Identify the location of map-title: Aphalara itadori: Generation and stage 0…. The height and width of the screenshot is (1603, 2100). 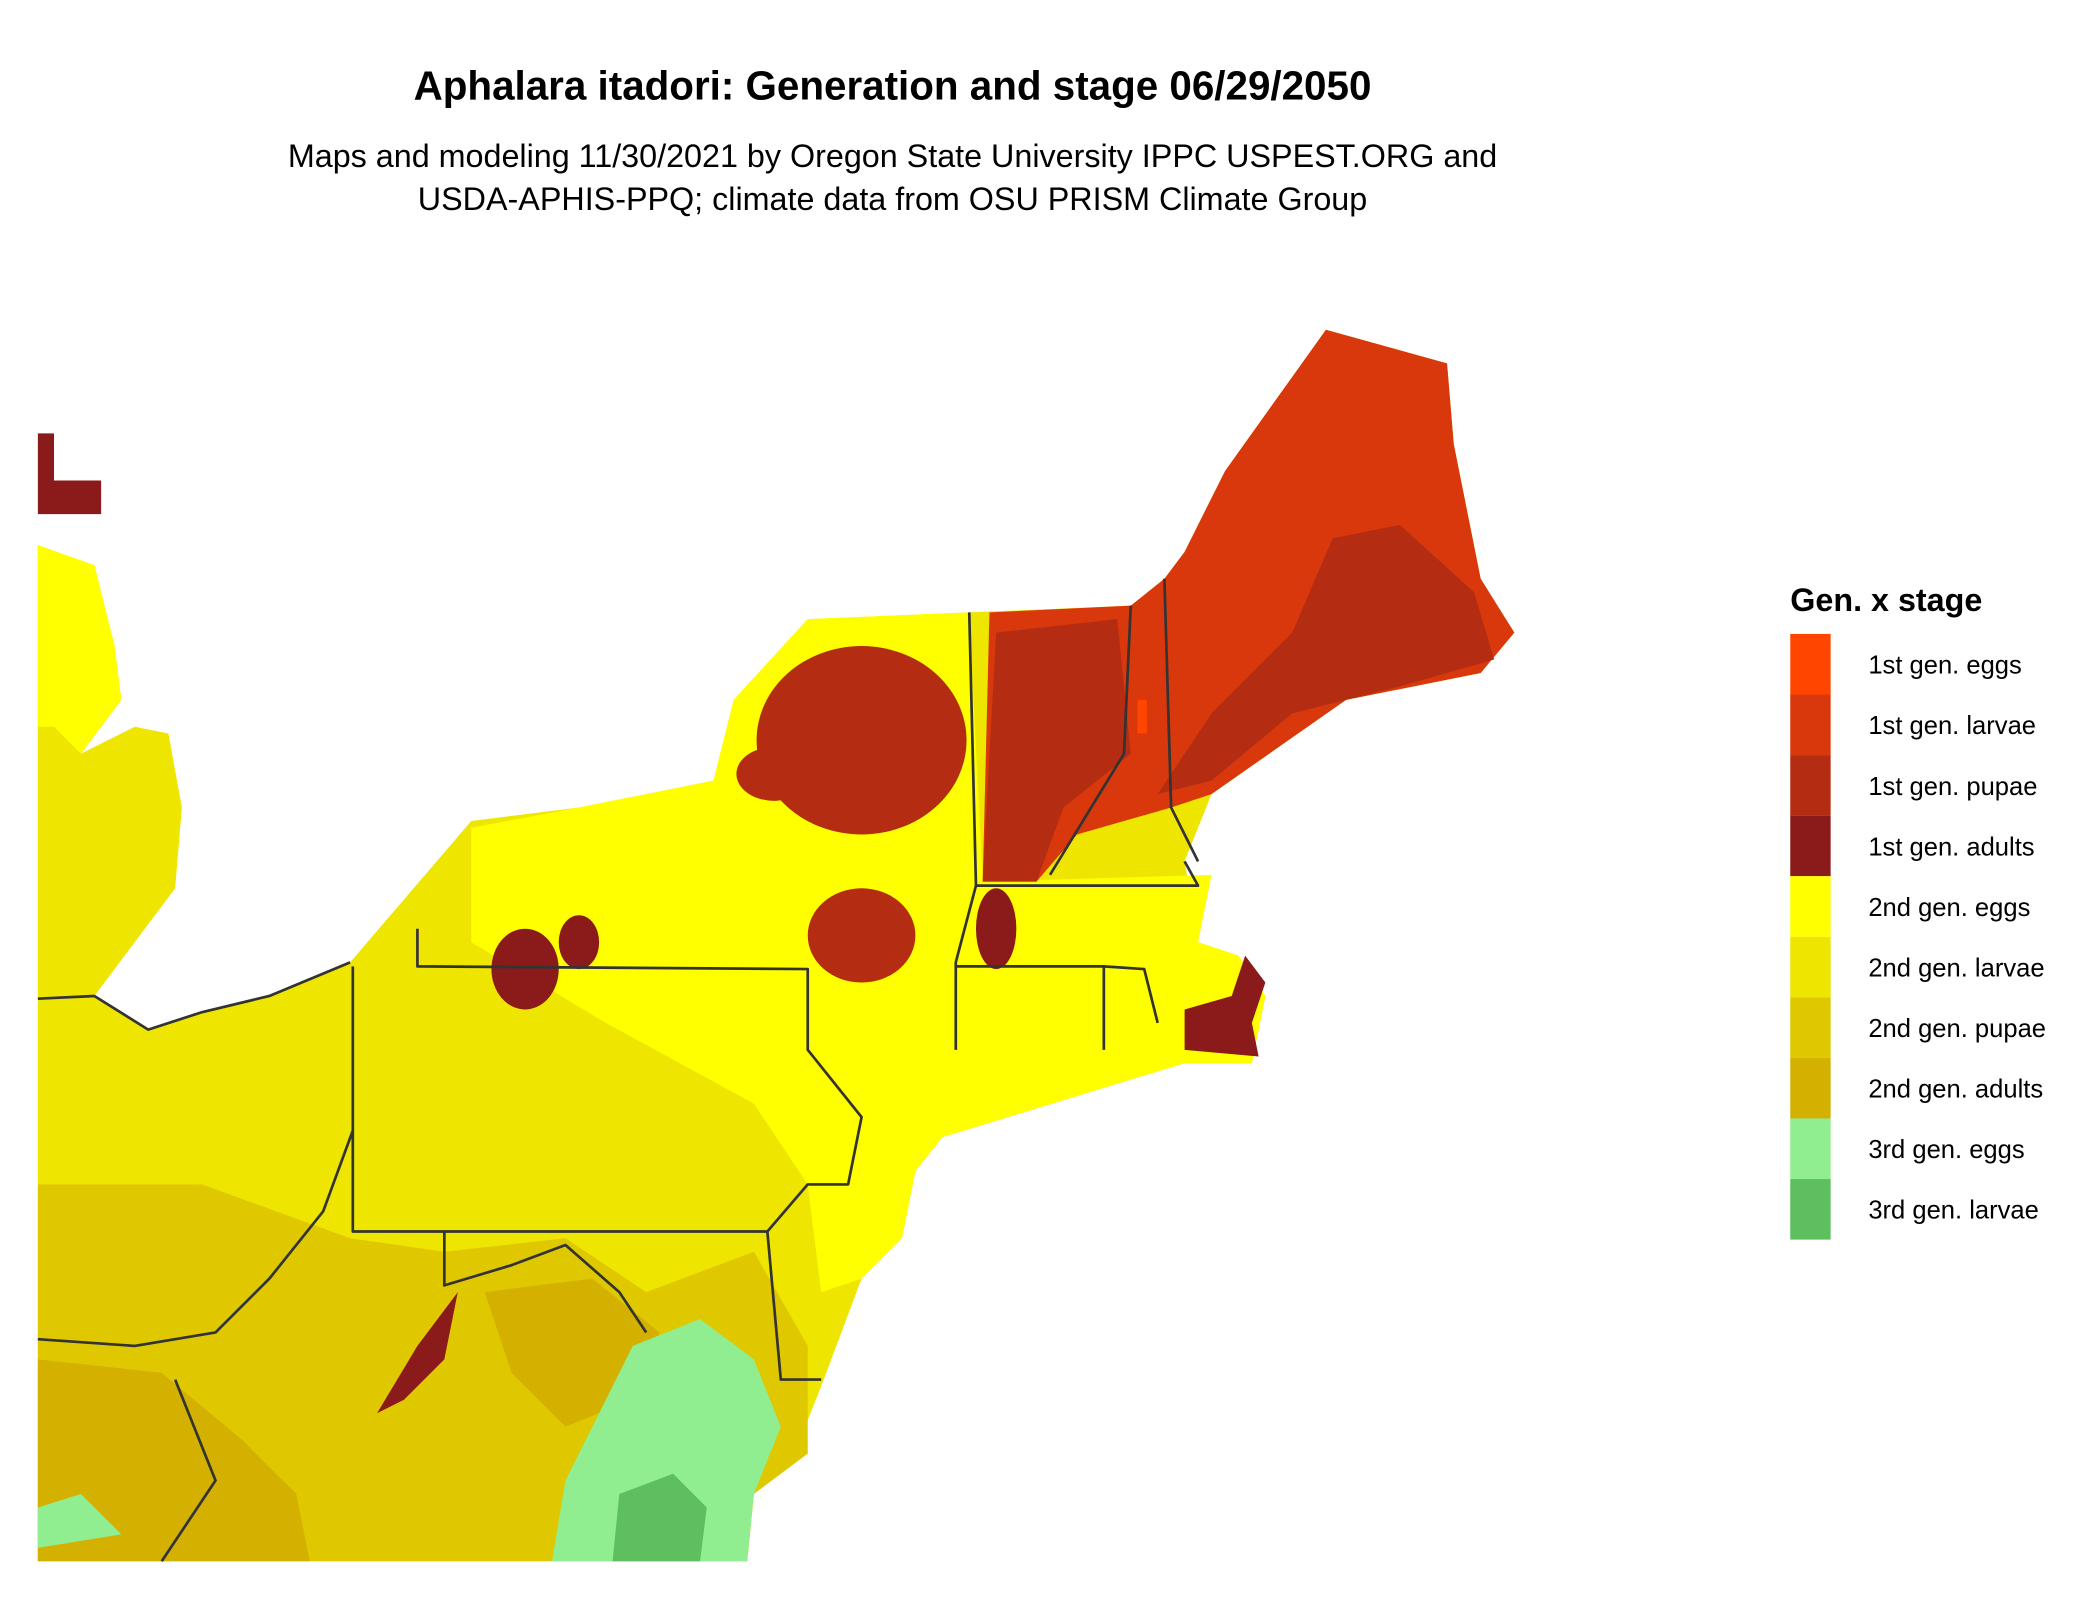
(893, 86).